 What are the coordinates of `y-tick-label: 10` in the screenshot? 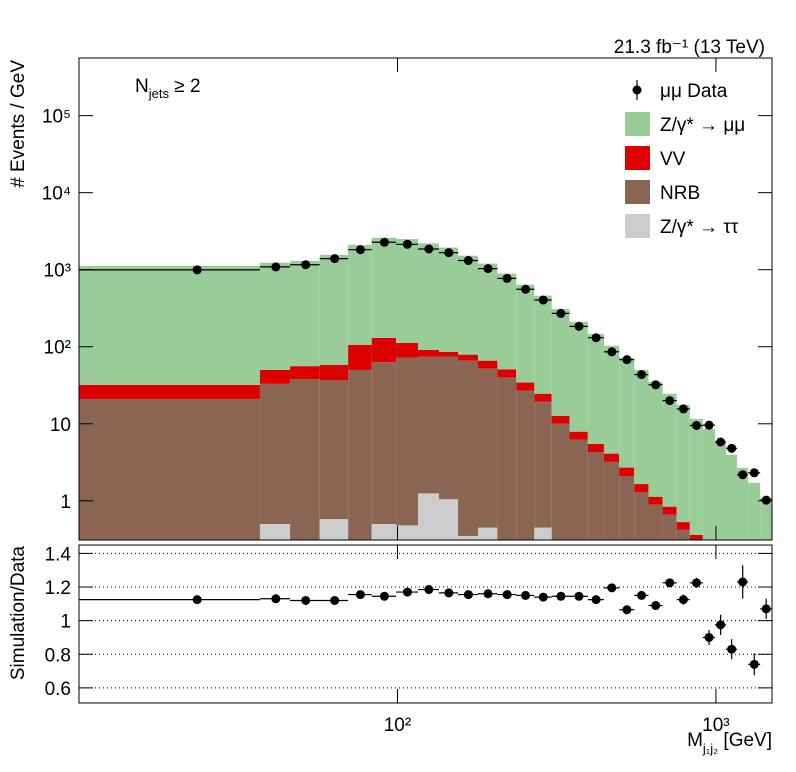 It's located at (60, 425).